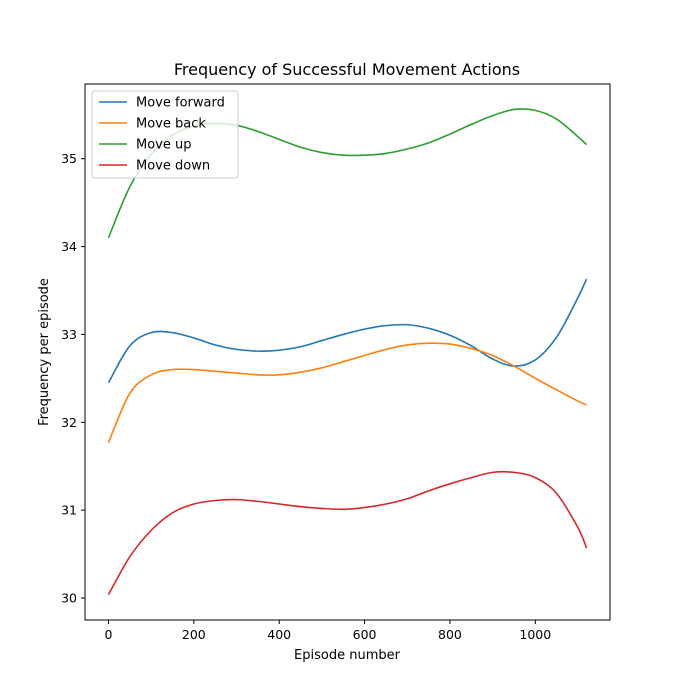 The height and width of the screenshot is (695, 679). What do you see at coordinates (327, 631) in the screenshot?
I see `x-axis: 0 200 400 600 800 1000` at bounding box center [327, 631].